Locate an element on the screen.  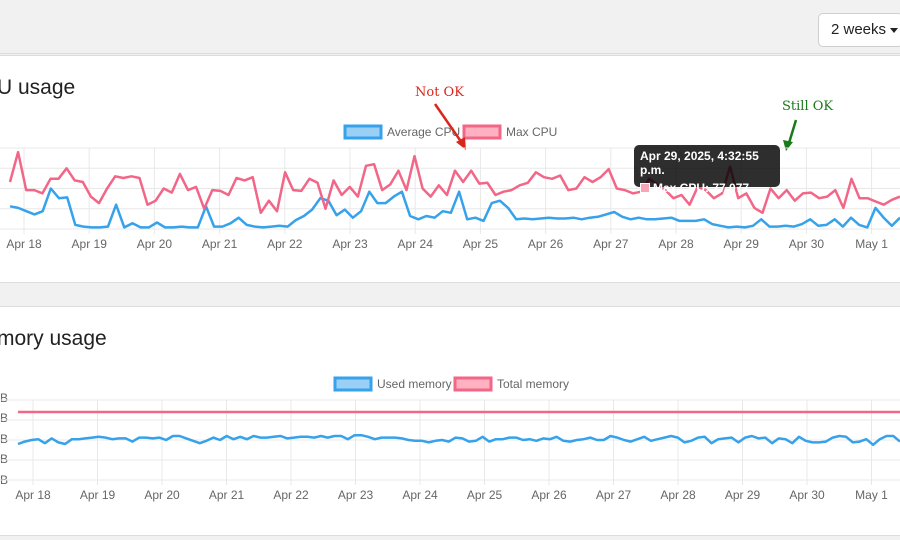
top-bar: 2 weeks is located at coordinates (450, 27).